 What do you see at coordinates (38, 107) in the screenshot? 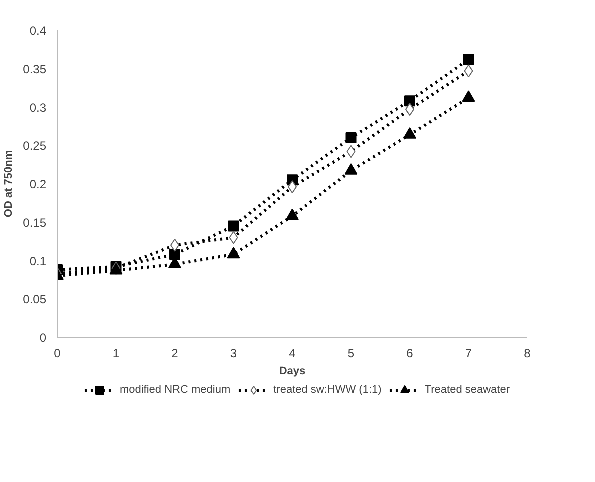
I see `y-tick-label: 0.3` at bounding box center [38, 107].